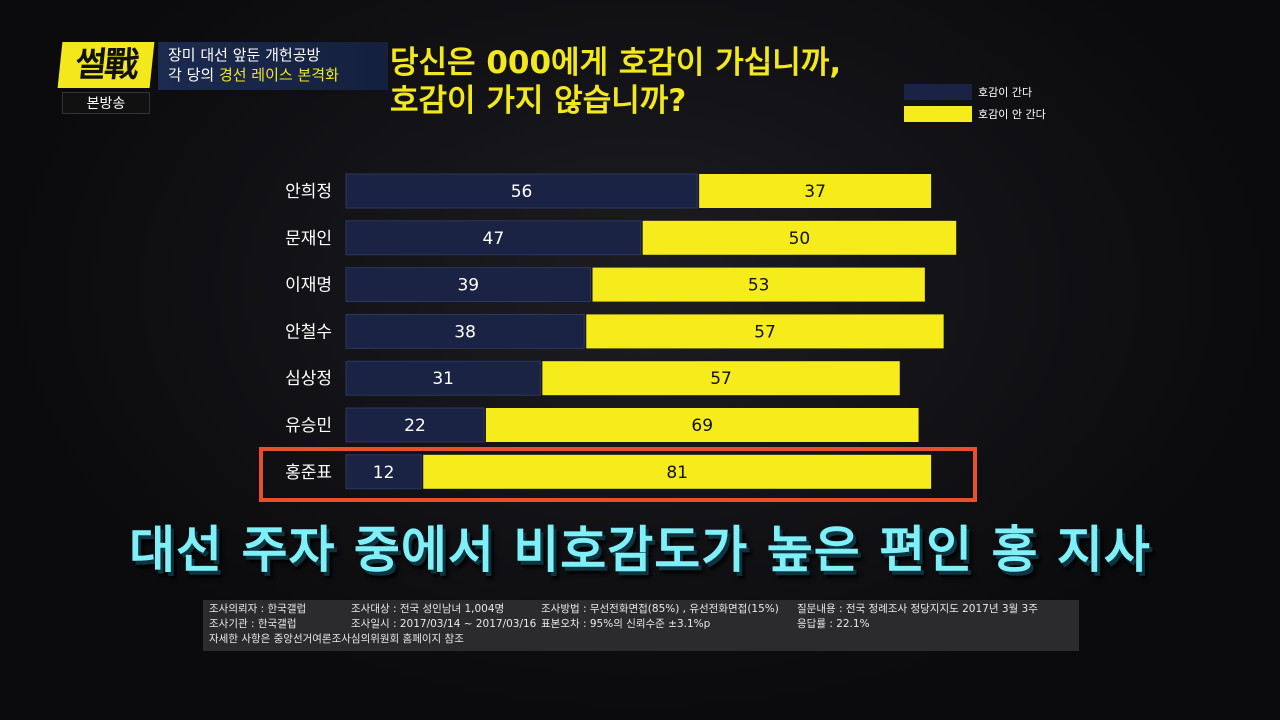 This screenshot has width=1280, height=720. I want to click on category-label: 유승민, so click(308, 426).